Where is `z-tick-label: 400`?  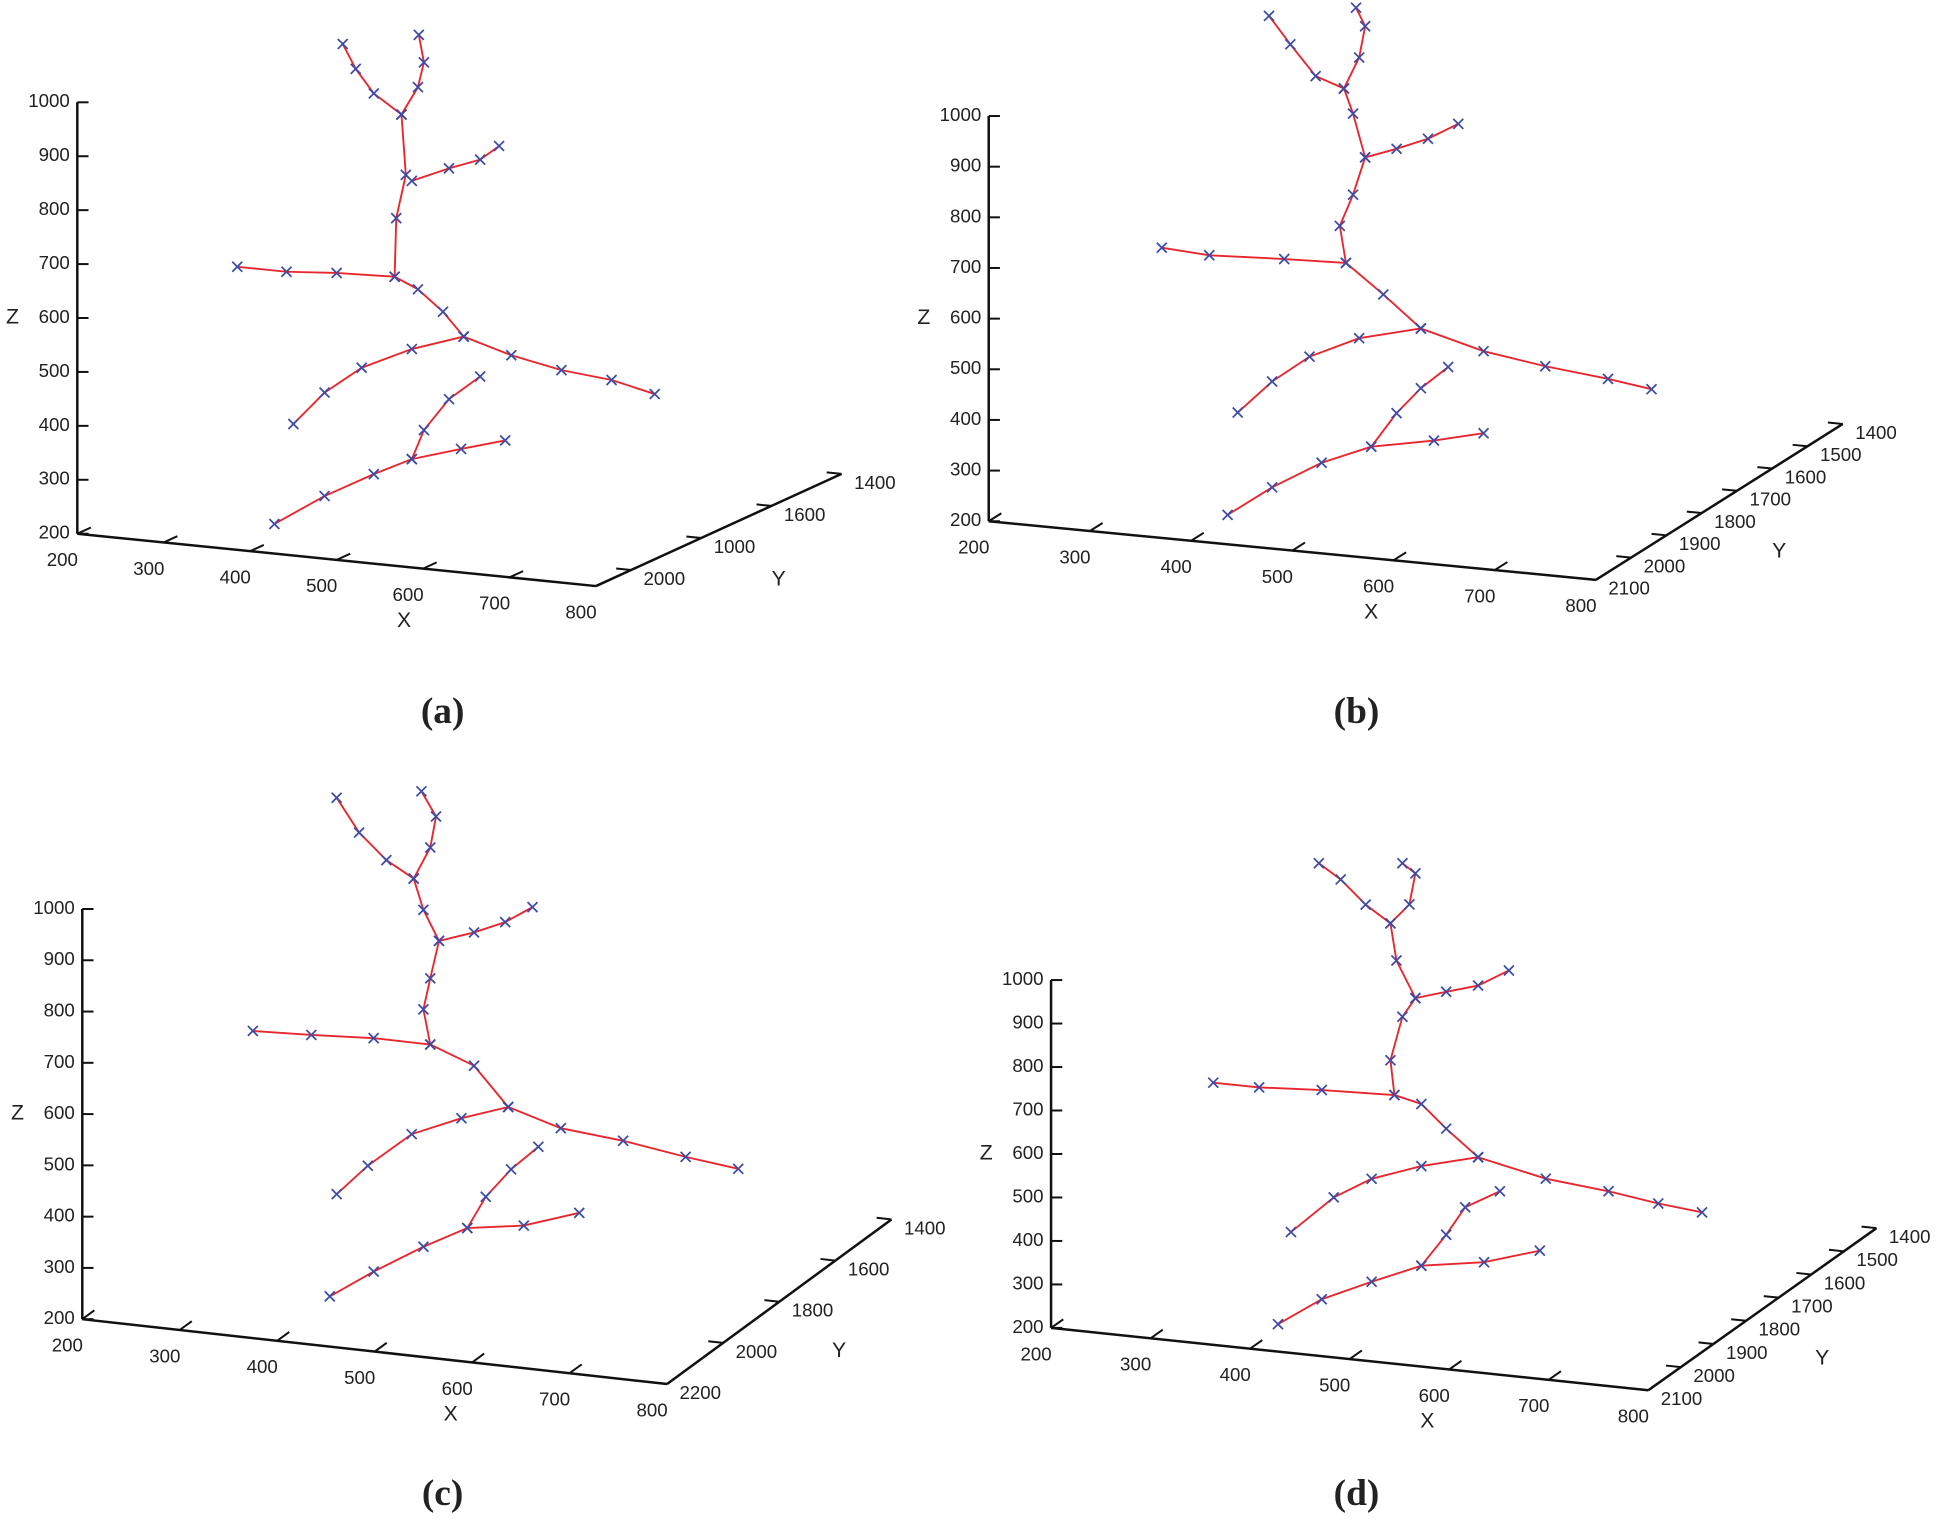
z-tick-label: 400 is located at coordinates (59, 1215).